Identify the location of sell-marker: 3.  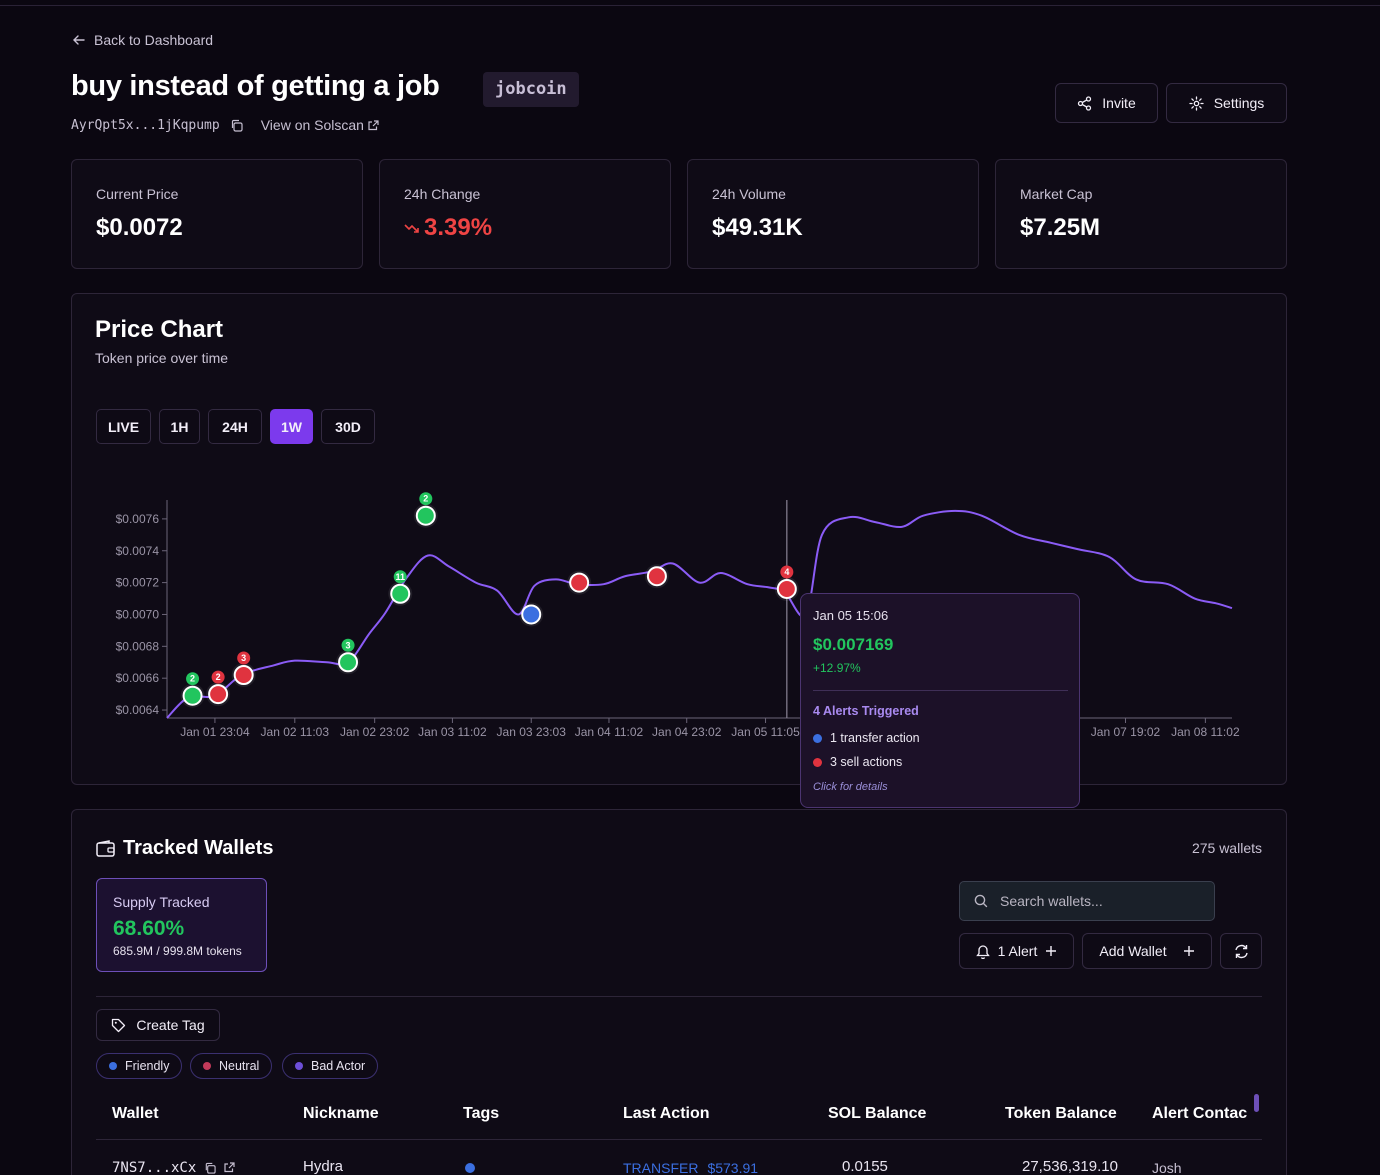
(243, 669).